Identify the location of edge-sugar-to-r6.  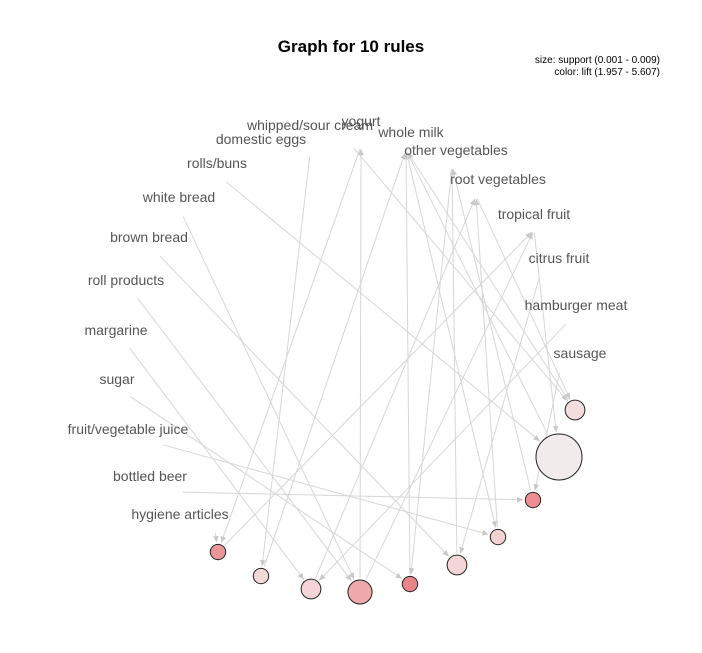
(266, 488).